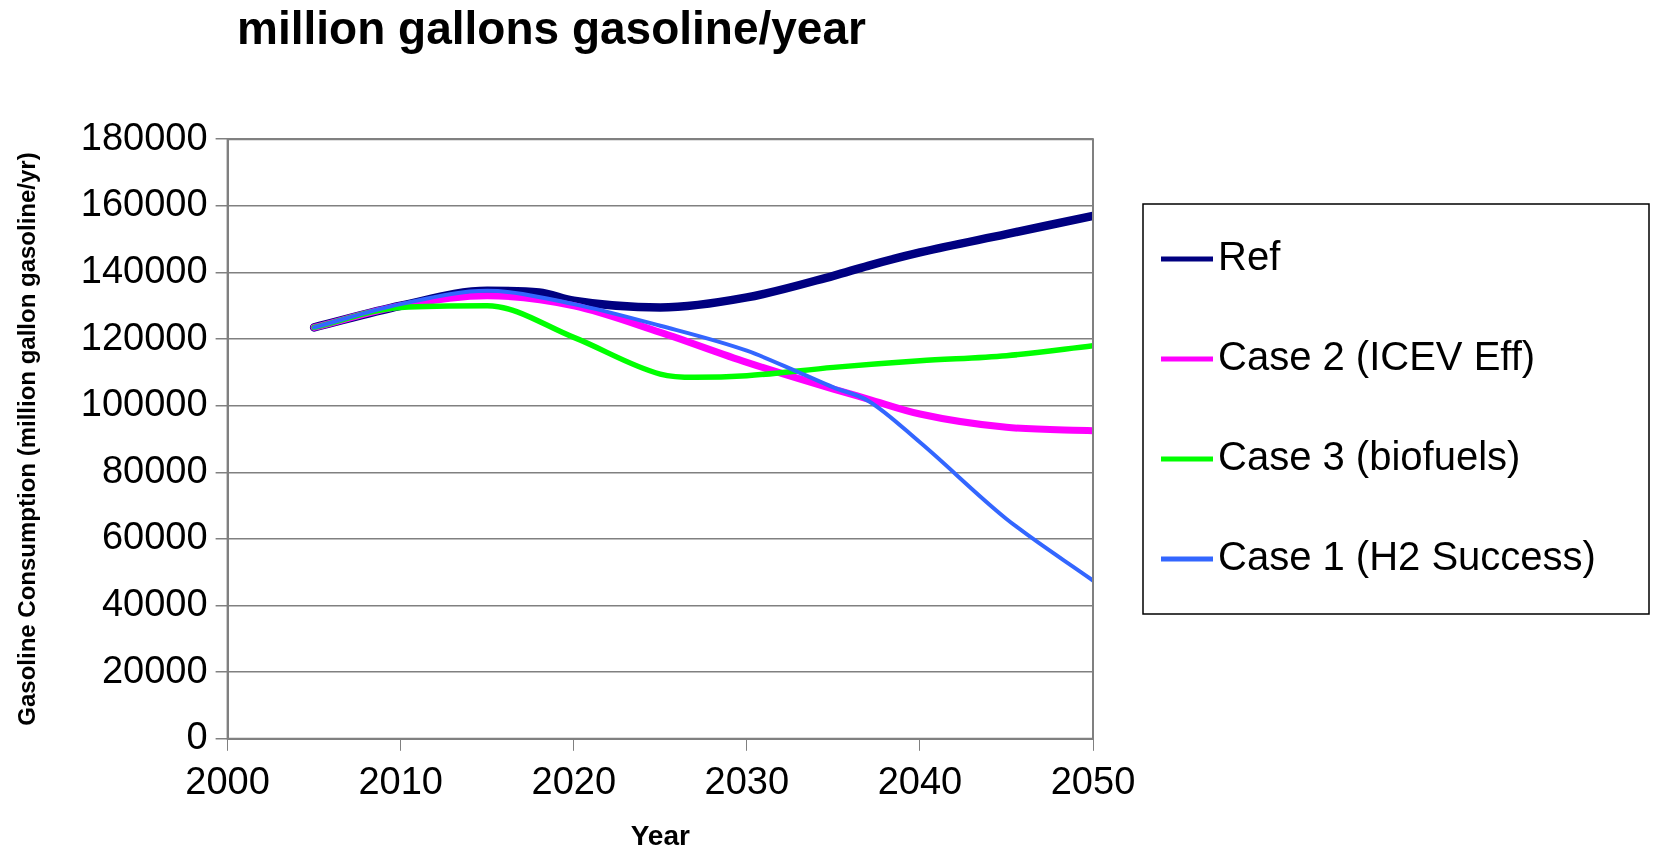 The width and height of the screenshot is (1653, 866). What do you see at coordinates (154, 669) in the screenshot?
I see `y-tick-label: 20000` at bounding box center [154, 669].